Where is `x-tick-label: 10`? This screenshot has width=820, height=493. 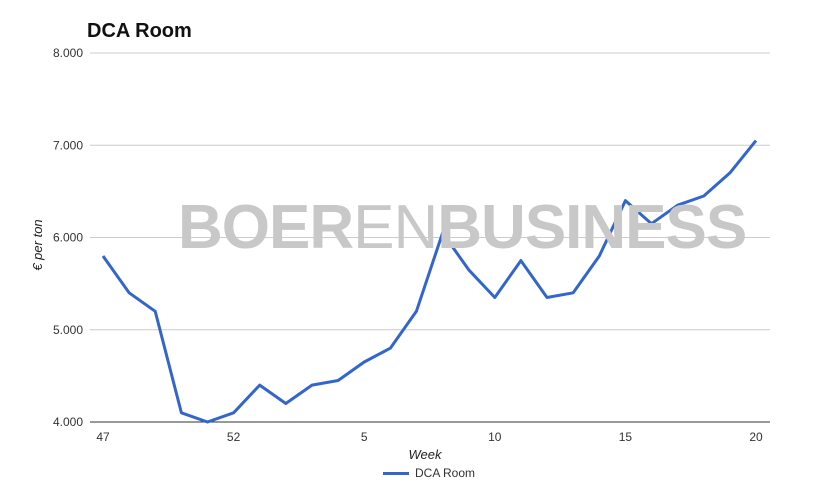 x-tick-label: 10 is located at coordinates (495, 437).